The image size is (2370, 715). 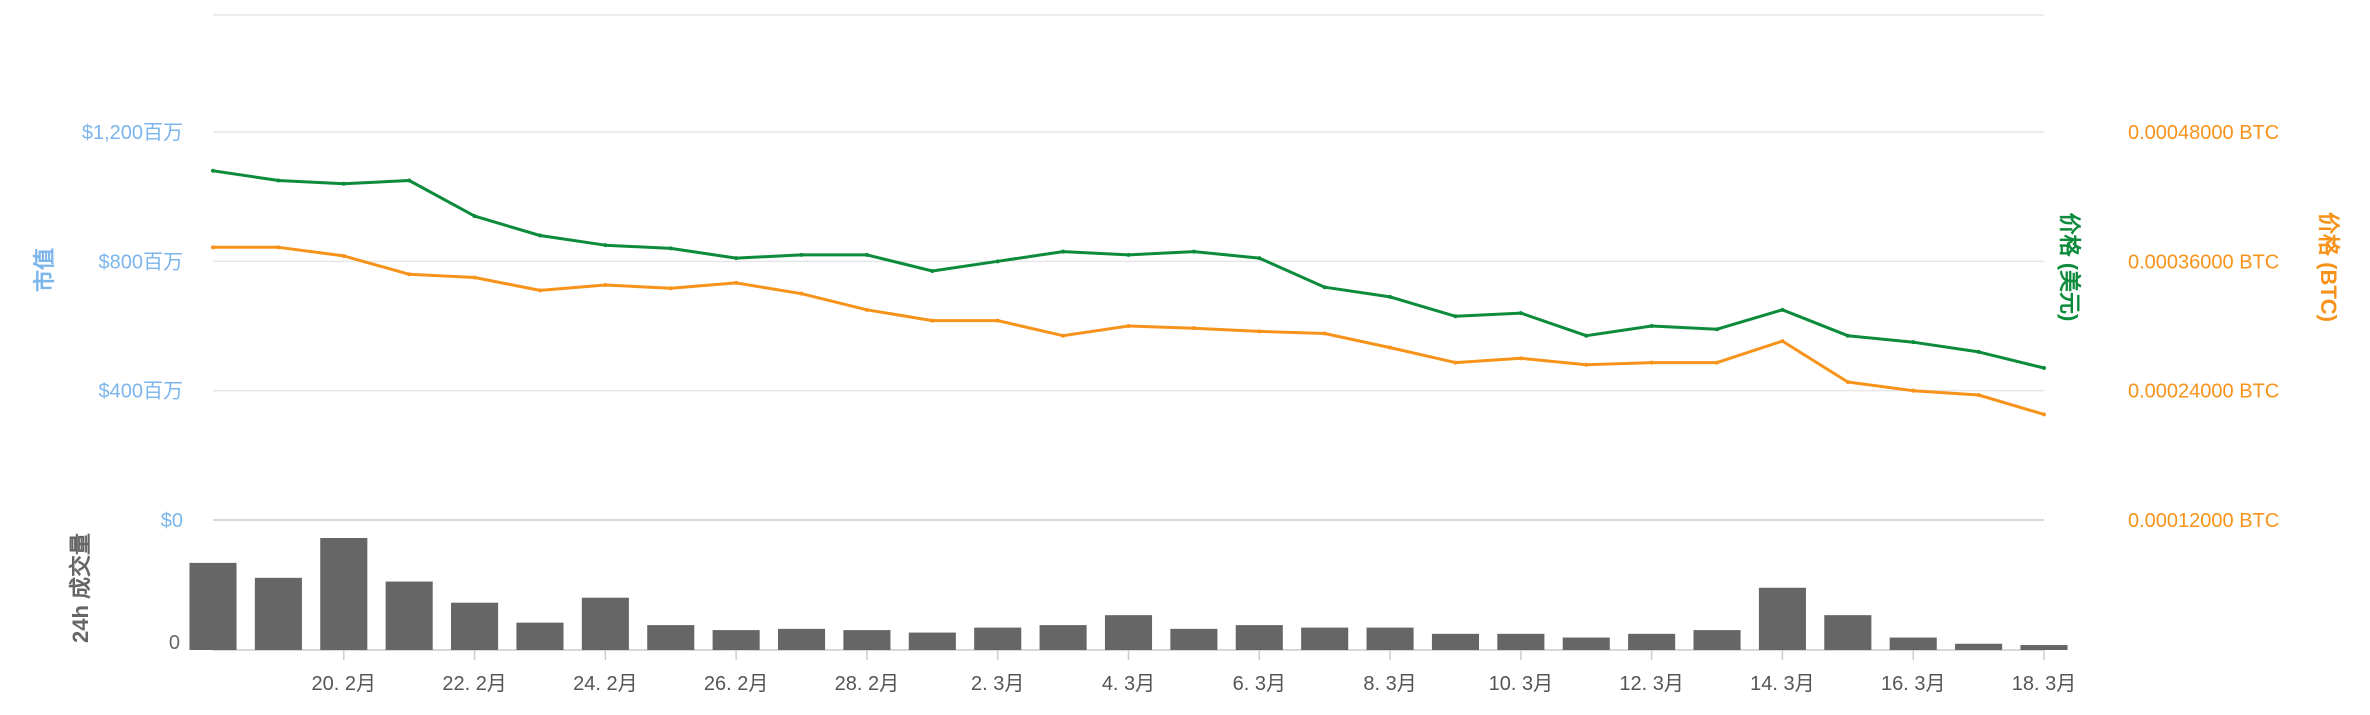 I want to click on x-axis-tick-label: 12. 3月, so click(x=1651, y=684).